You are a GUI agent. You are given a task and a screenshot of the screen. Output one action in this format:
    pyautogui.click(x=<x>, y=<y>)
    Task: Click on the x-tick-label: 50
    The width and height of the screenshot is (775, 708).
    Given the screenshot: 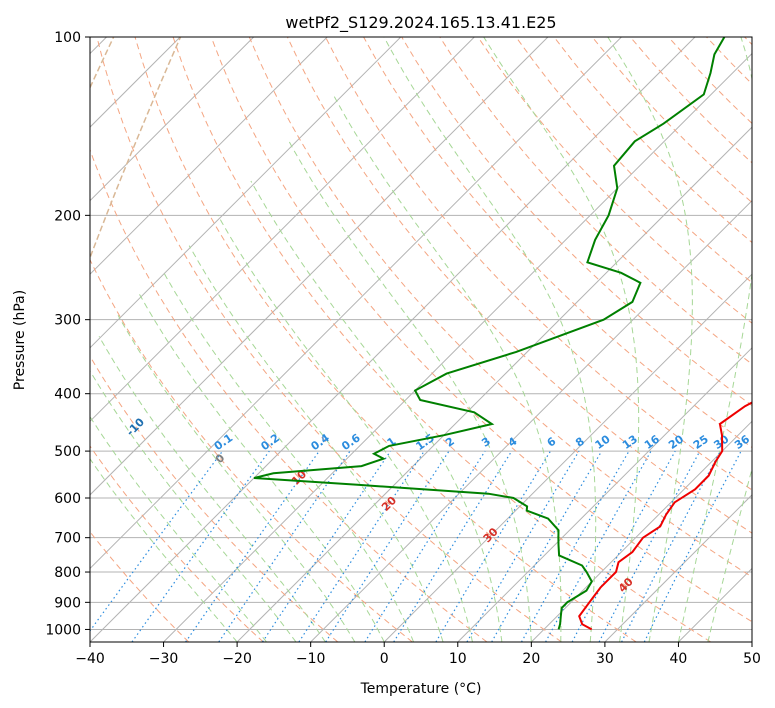 What is the action you would take?
    pyautogui.click(x=752, y=659)
    